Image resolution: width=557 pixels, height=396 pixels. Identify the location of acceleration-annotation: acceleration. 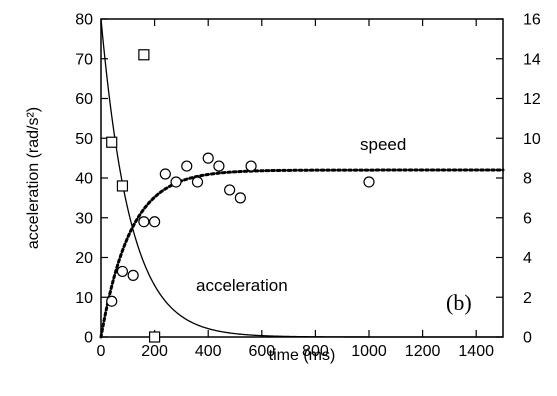
(242, 285).